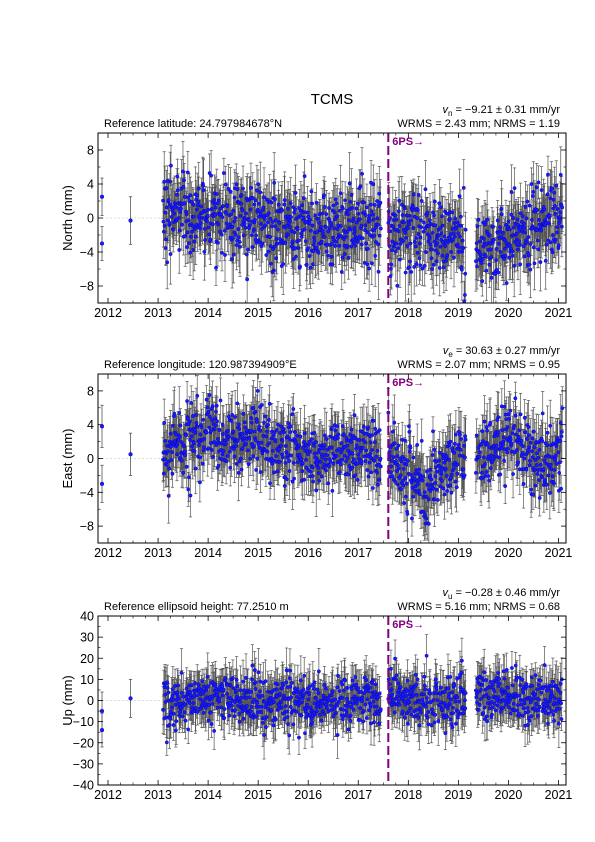 The image size is (595, 842). I want to click on north-y-axis-label: North (mm), so click(67, 218).